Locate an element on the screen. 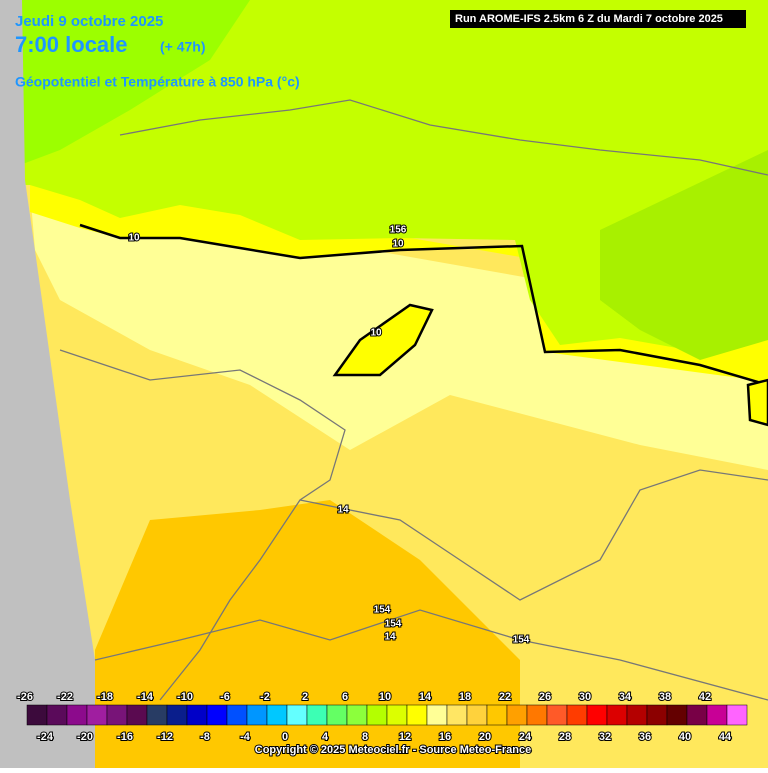  colorbar-label: -26 is located at coordinates (25, 697).